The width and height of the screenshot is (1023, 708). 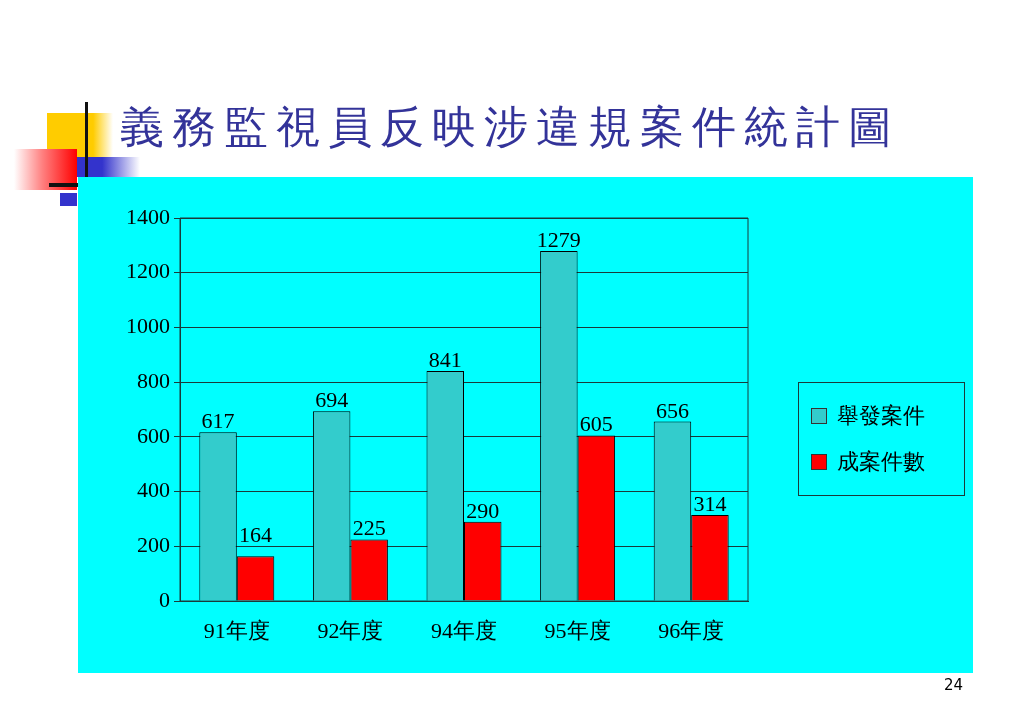 I want to click on x-tick-label: 94年度, so click(x=464, y=630).